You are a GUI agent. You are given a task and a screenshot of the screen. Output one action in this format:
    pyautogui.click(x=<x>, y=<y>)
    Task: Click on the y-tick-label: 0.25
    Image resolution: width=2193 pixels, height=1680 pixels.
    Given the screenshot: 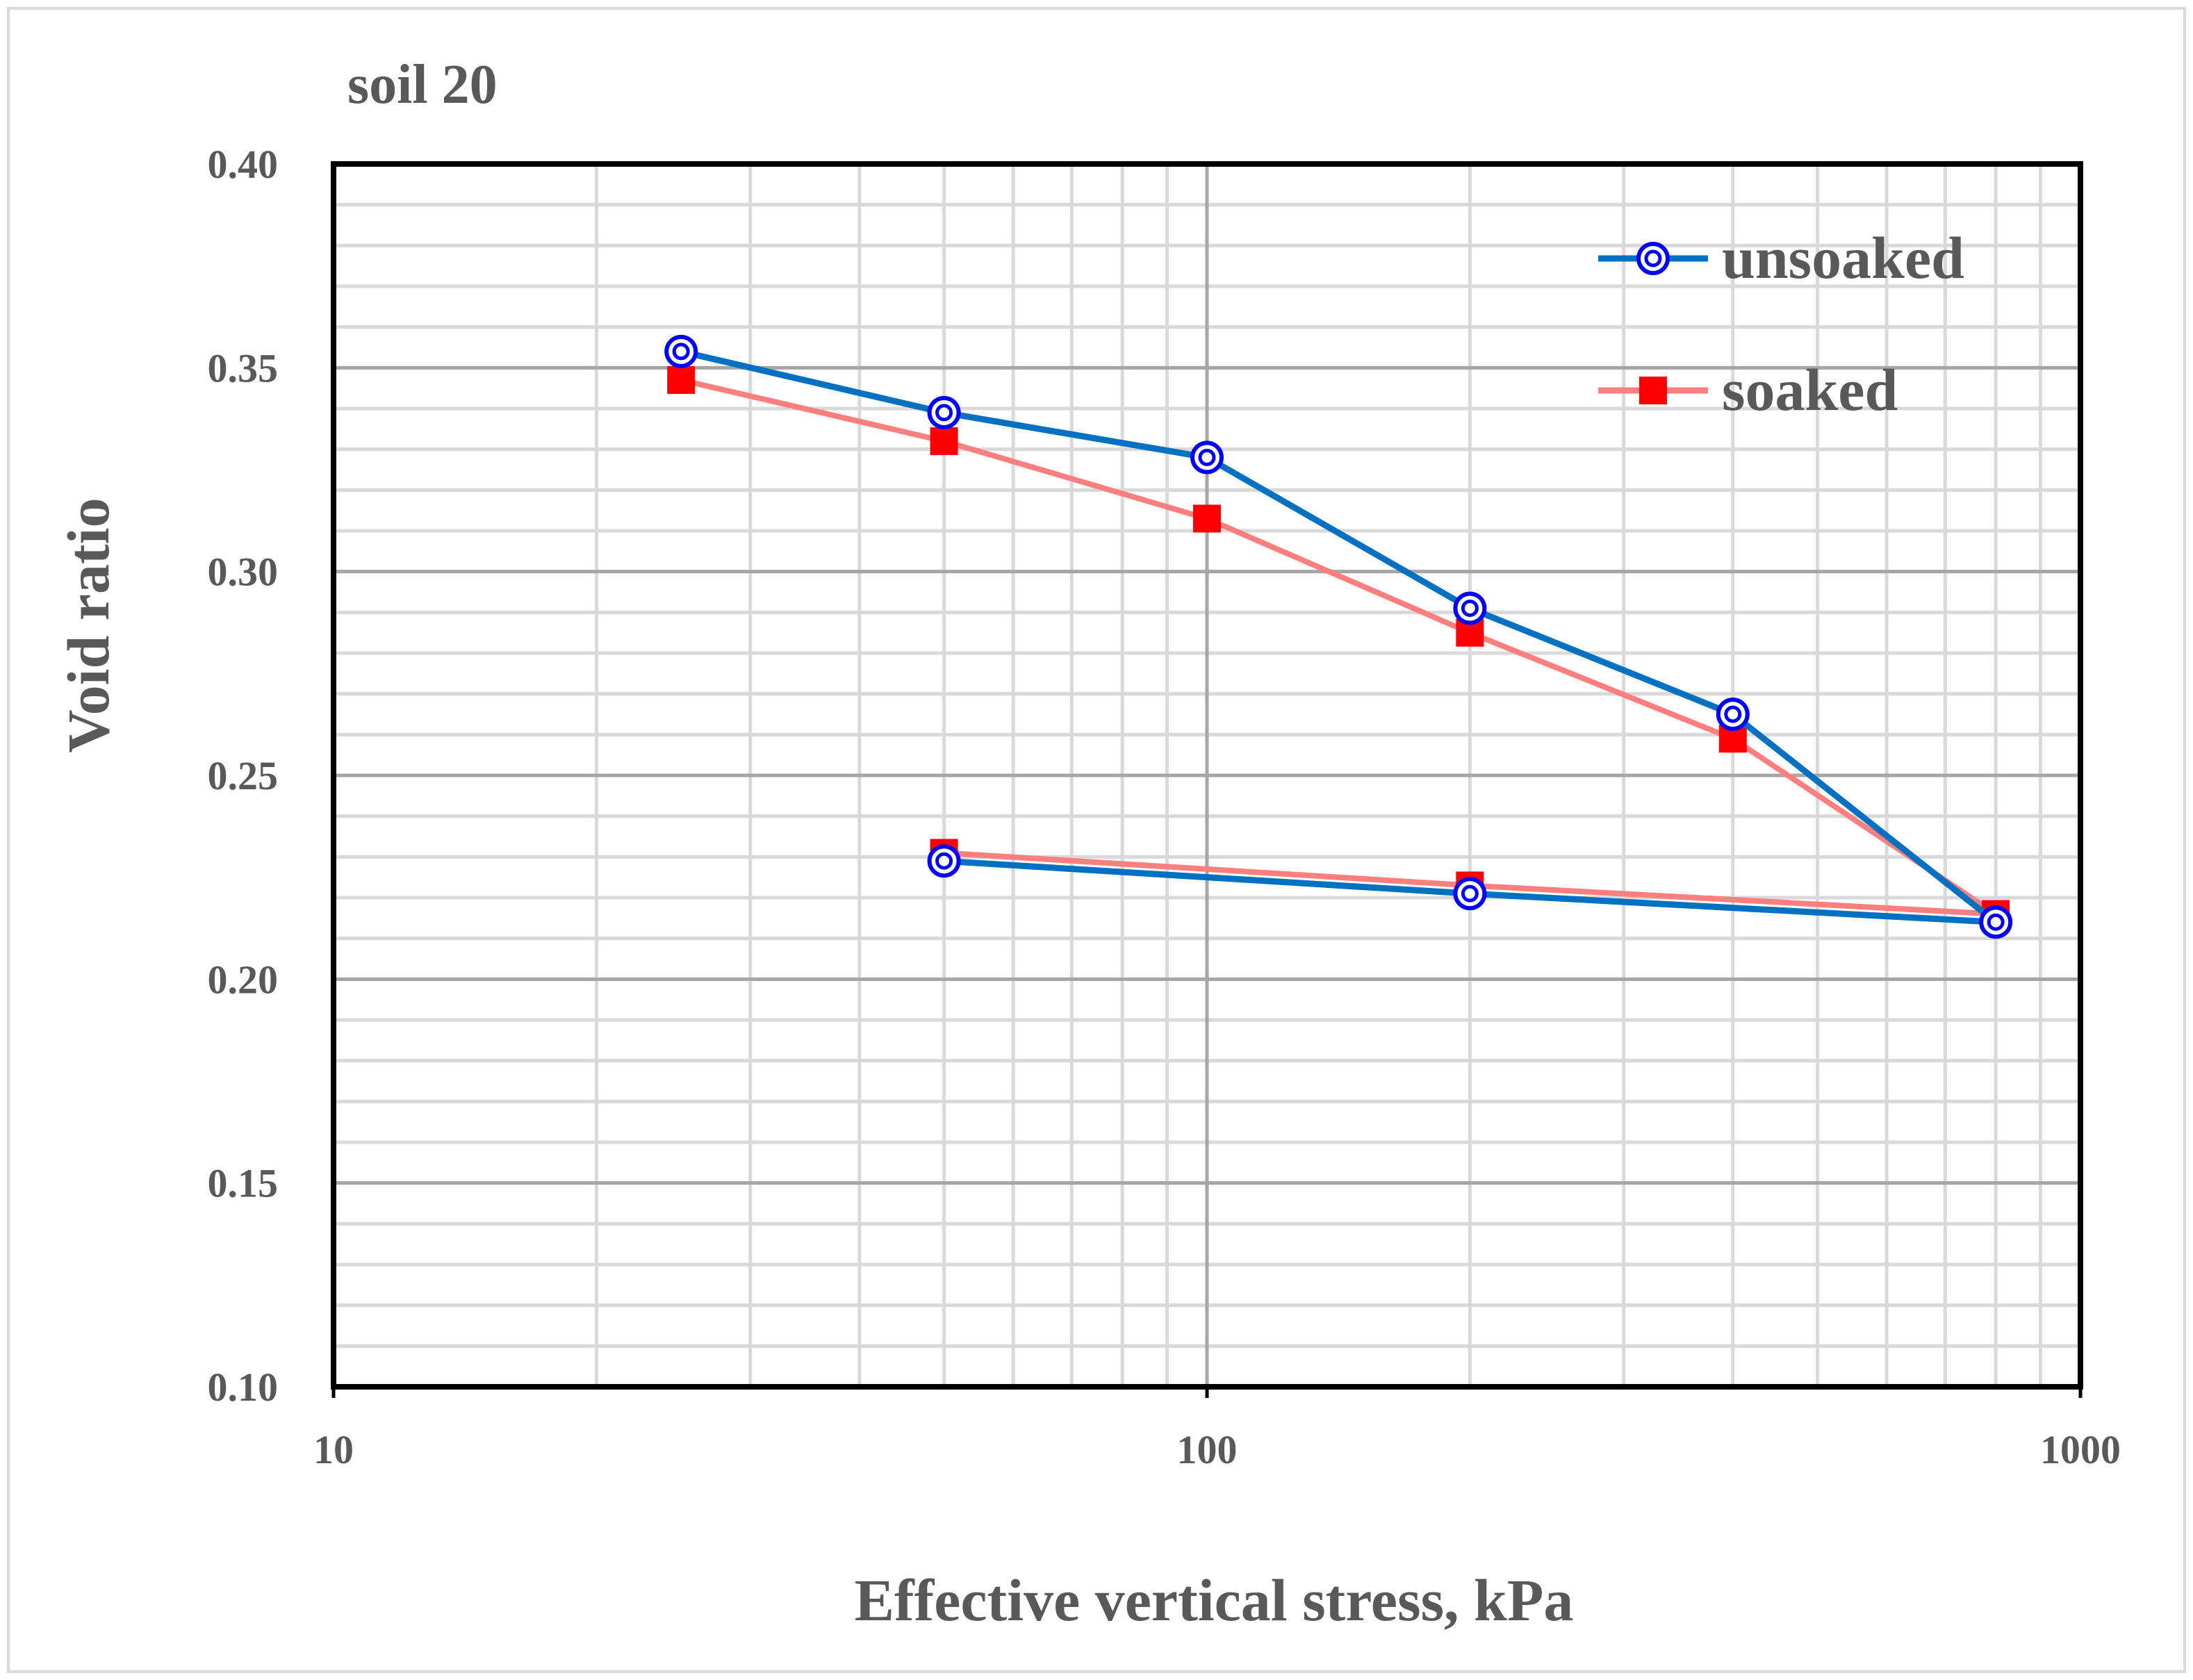 What is the action you would take?
    pyautogui.click(x=243, y=776)
    